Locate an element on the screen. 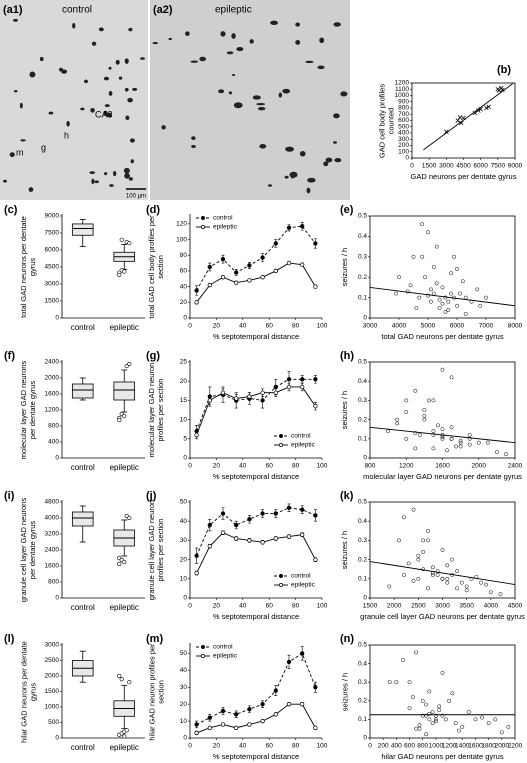 The image size is (527, 763). panel-label: (a1) is located at coordinates (13, 10).